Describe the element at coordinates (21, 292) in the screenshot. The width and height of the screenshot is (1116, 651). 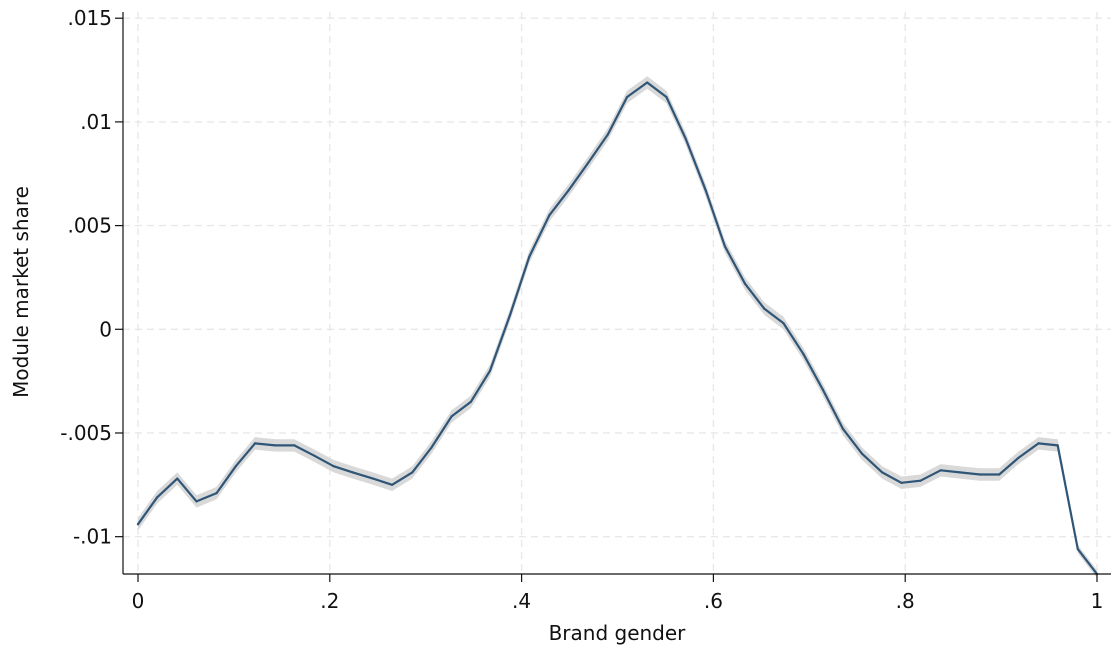
I see `y-axis-label: Module market share` at that location.